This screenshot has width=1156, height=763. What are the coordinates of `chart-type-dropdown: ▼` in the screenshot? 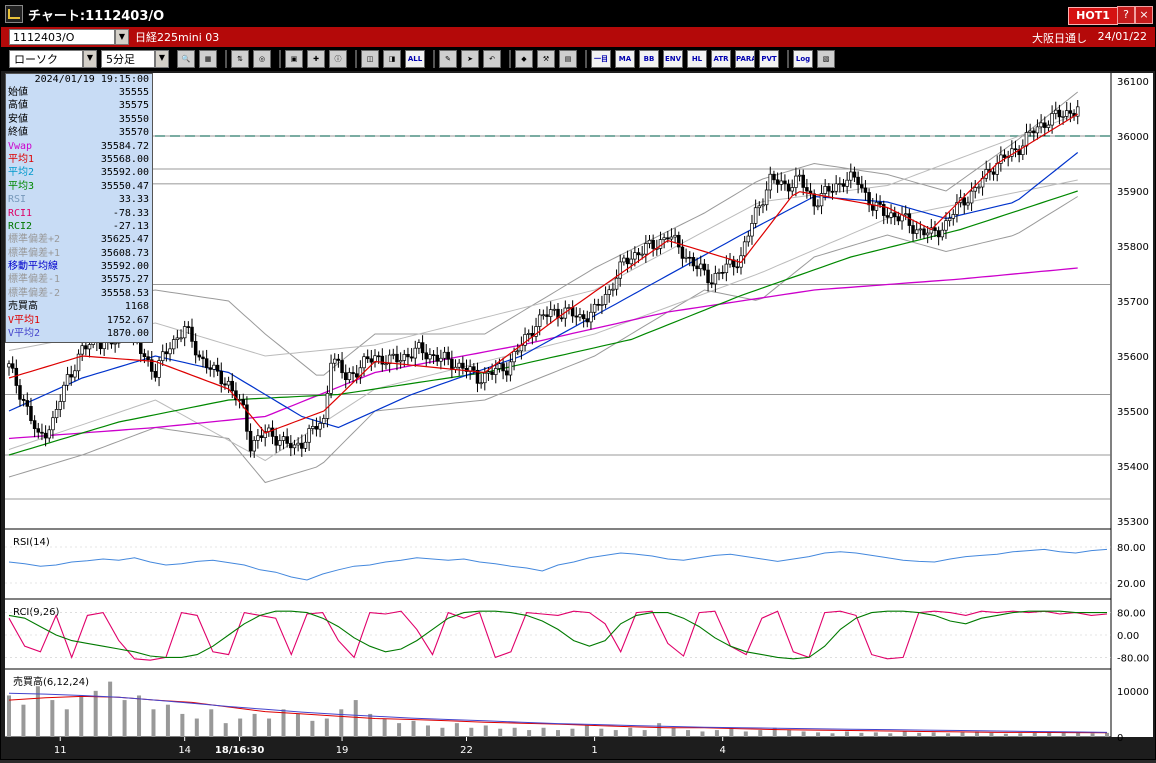 It's located at (90, 59).